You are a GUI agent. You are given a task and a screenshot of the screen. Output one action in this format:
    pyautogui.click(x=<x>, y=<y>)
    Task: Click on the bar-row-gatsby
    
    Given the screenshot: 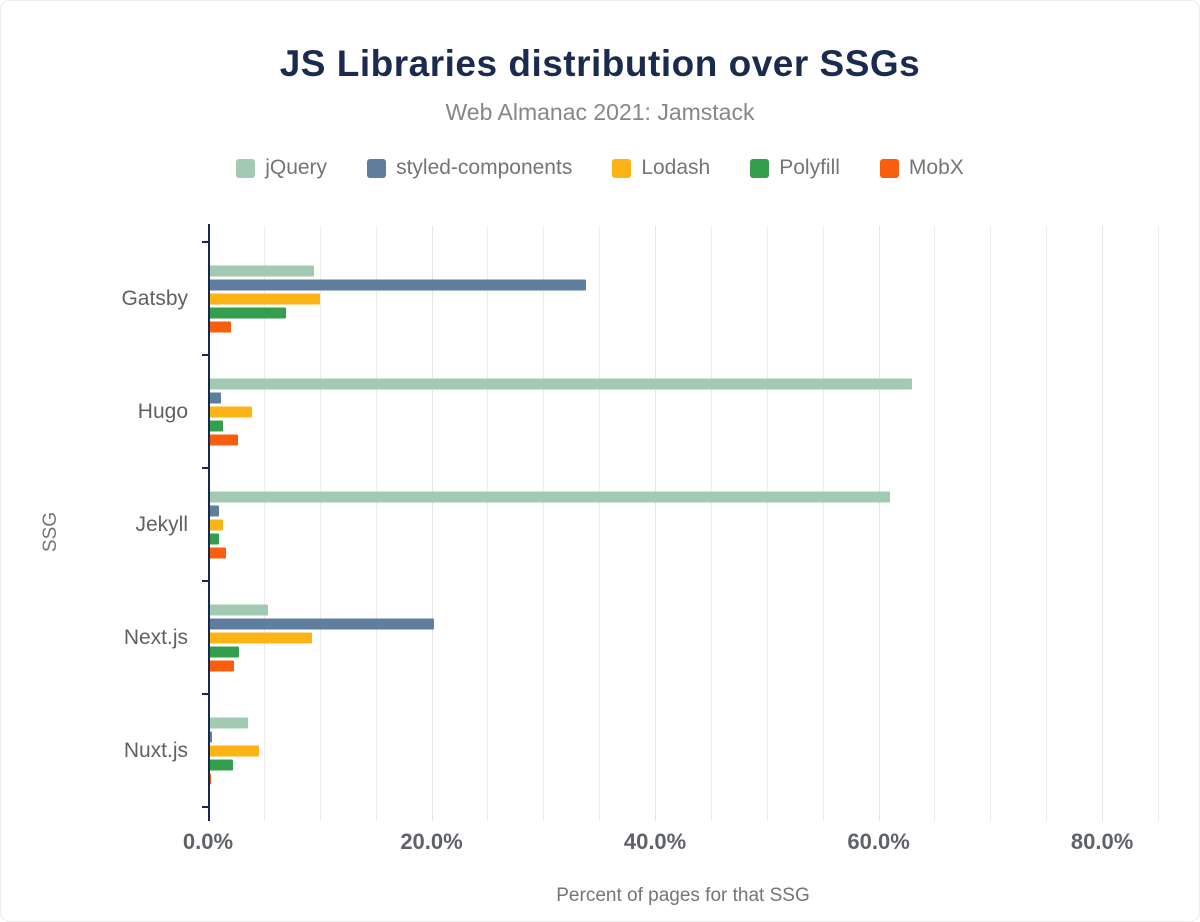 What is the action you would take?
    pyautogui.click(x=683, y=298)
    